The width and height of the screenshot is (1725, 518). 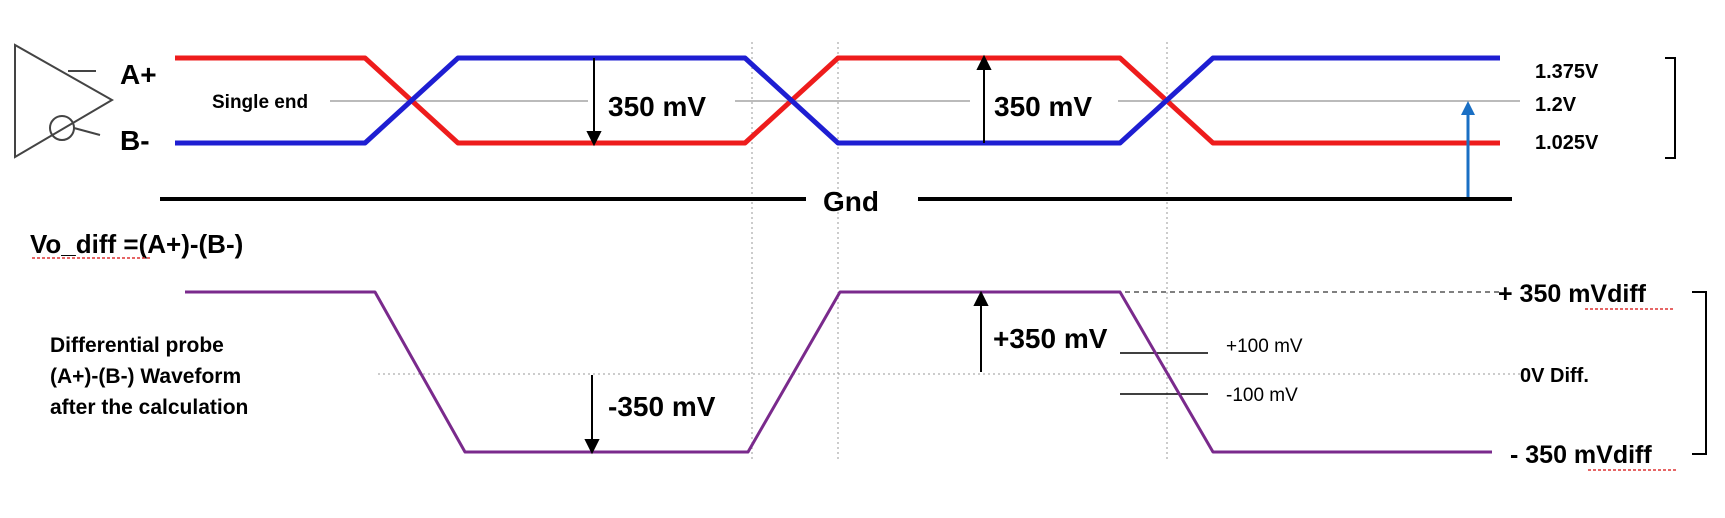 I want to click on level-high-label: 1.375V, so click(x=1567, y=72).